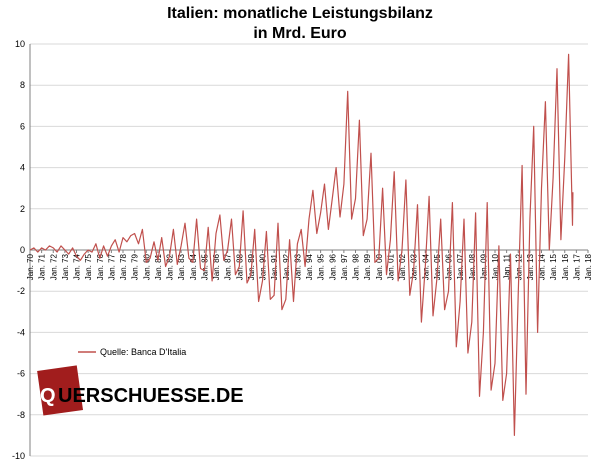 This screenshot has width=600, height=465. I want to click on y-tick-label: -8, so click(21, 415).